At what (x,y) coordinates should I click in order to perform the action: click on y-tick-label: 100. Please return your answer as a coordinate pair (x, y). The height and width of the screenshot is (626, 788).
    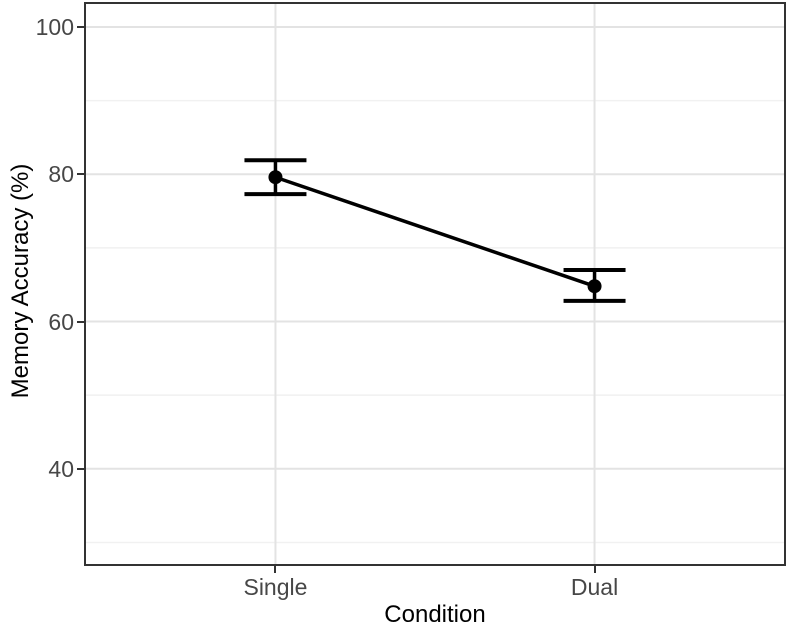
    Looking at the image, I should click on (54, 27).